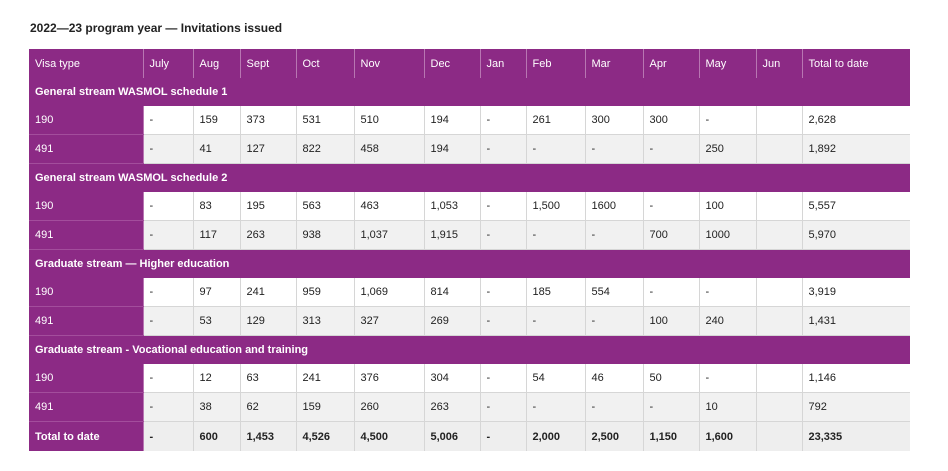 Image resolution: width=948 pixels, height=471 pixels. I want to click on table-cell: 510, so click(389, 120).